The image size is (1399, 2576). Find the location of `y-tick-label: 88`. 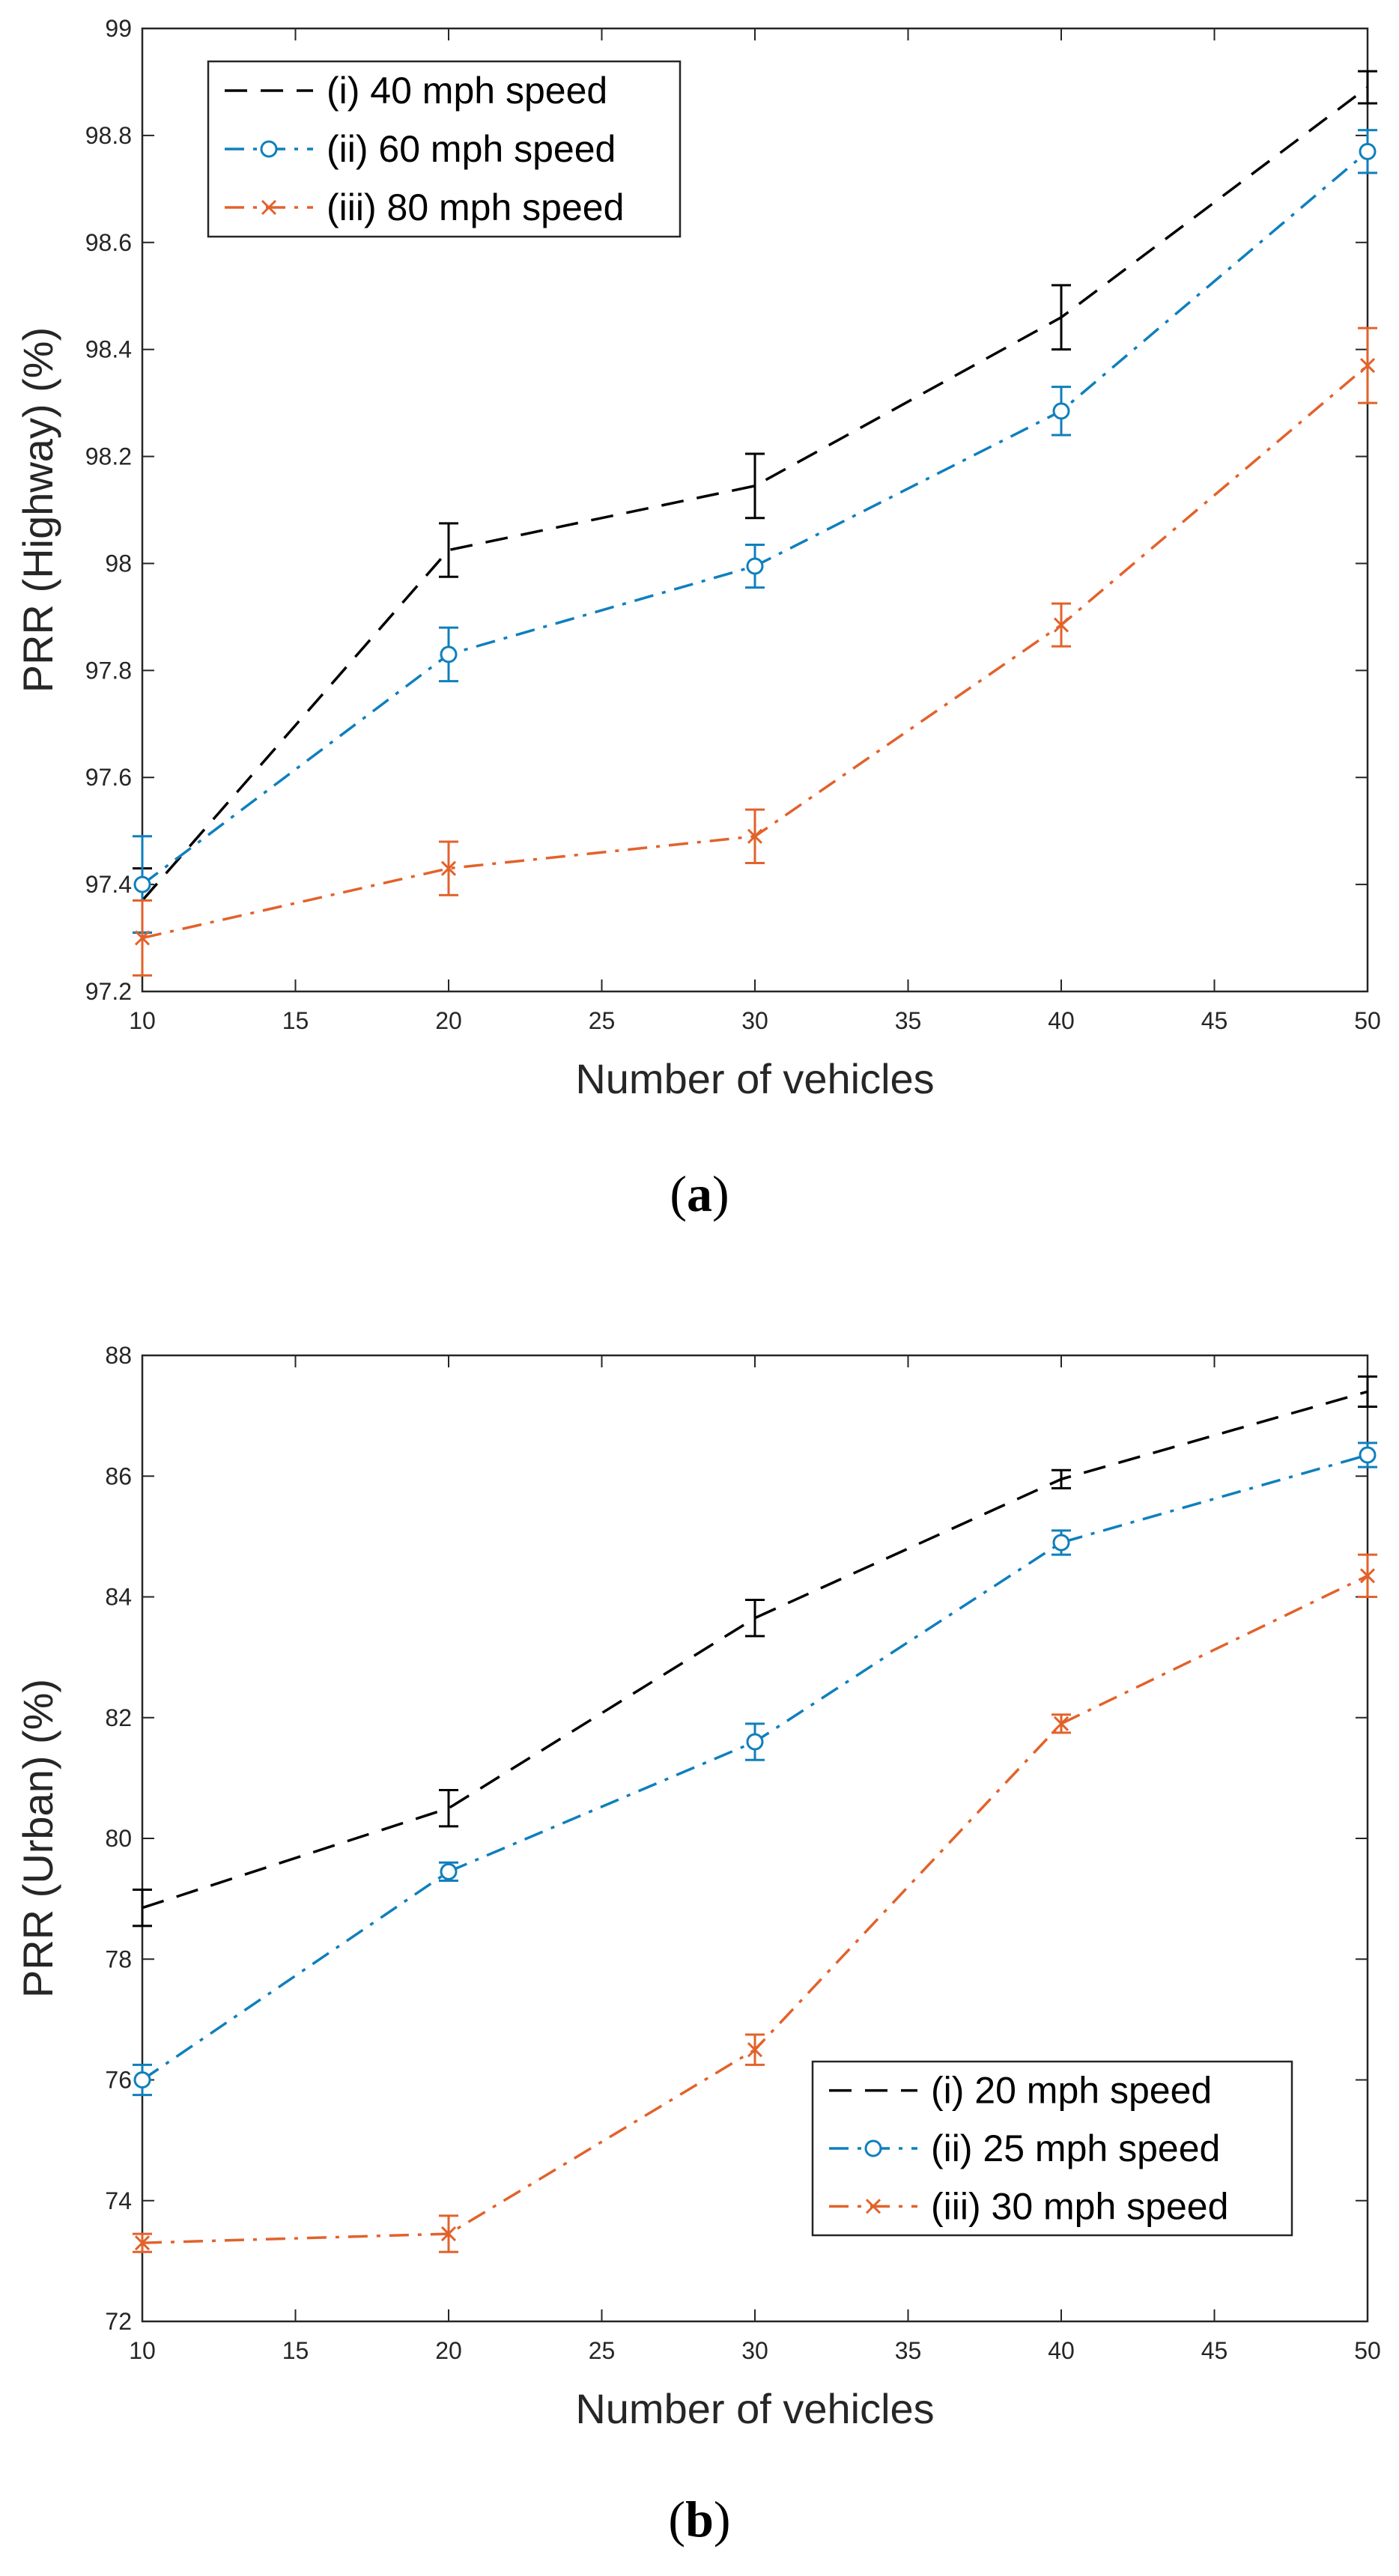

y-tick-label: 88 is located at coordinates (118, 1355).